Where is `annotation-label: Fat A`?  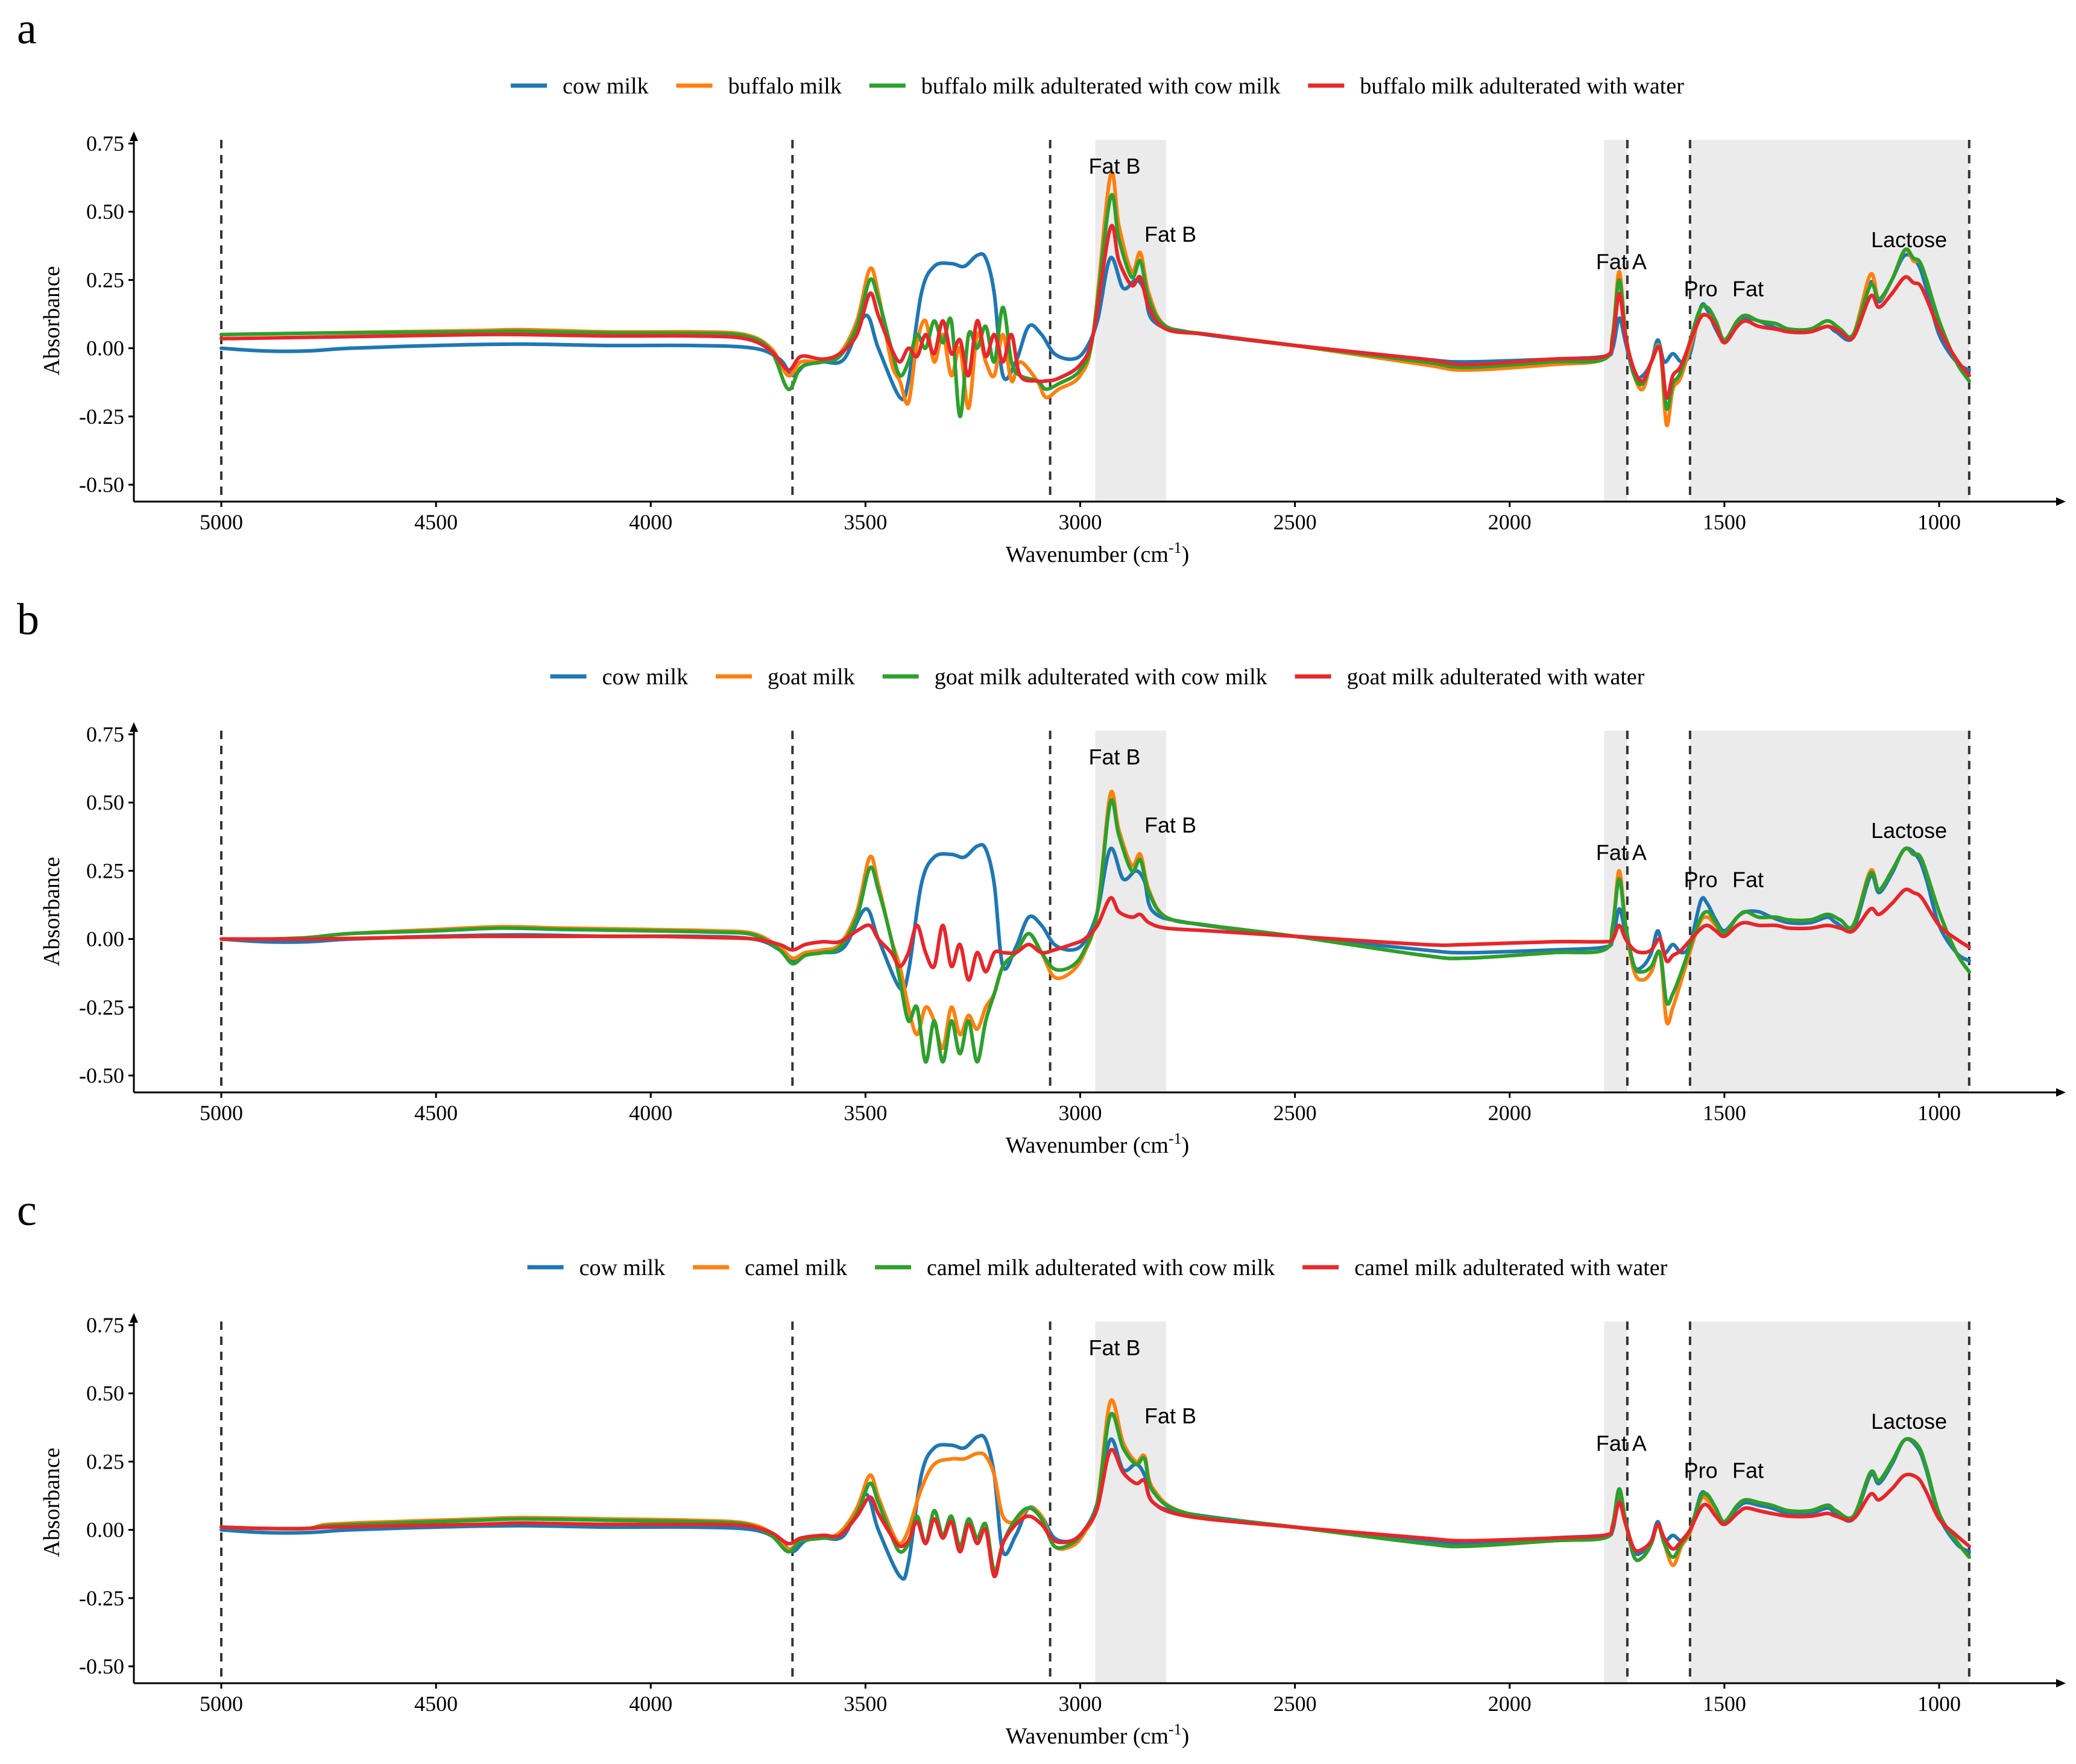
annotation-label: Fat A is located at coordinates (1622, 262).